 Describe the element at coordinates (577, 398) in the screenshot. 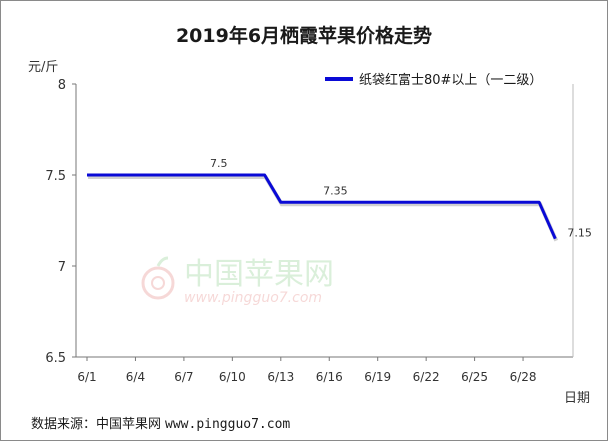

I see `x-axis-unit: 日期` at that location.